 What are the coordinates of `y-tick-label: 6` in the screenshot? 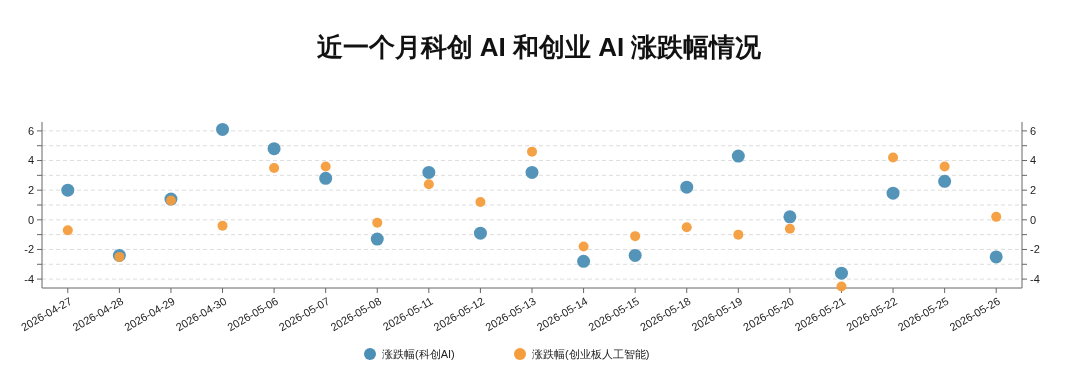 It's located at (30, 130).